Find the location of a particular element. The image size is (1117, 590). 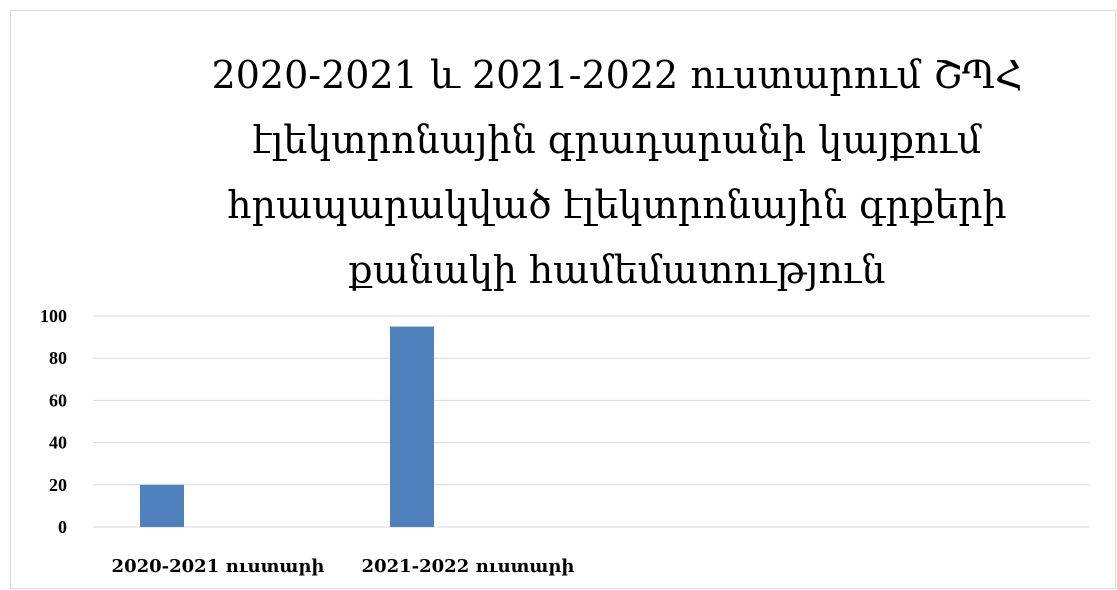

x-axis-categories: 2020-2021 ուստարի 2021-2022 ուստարի is located at coordinates (343, 566).